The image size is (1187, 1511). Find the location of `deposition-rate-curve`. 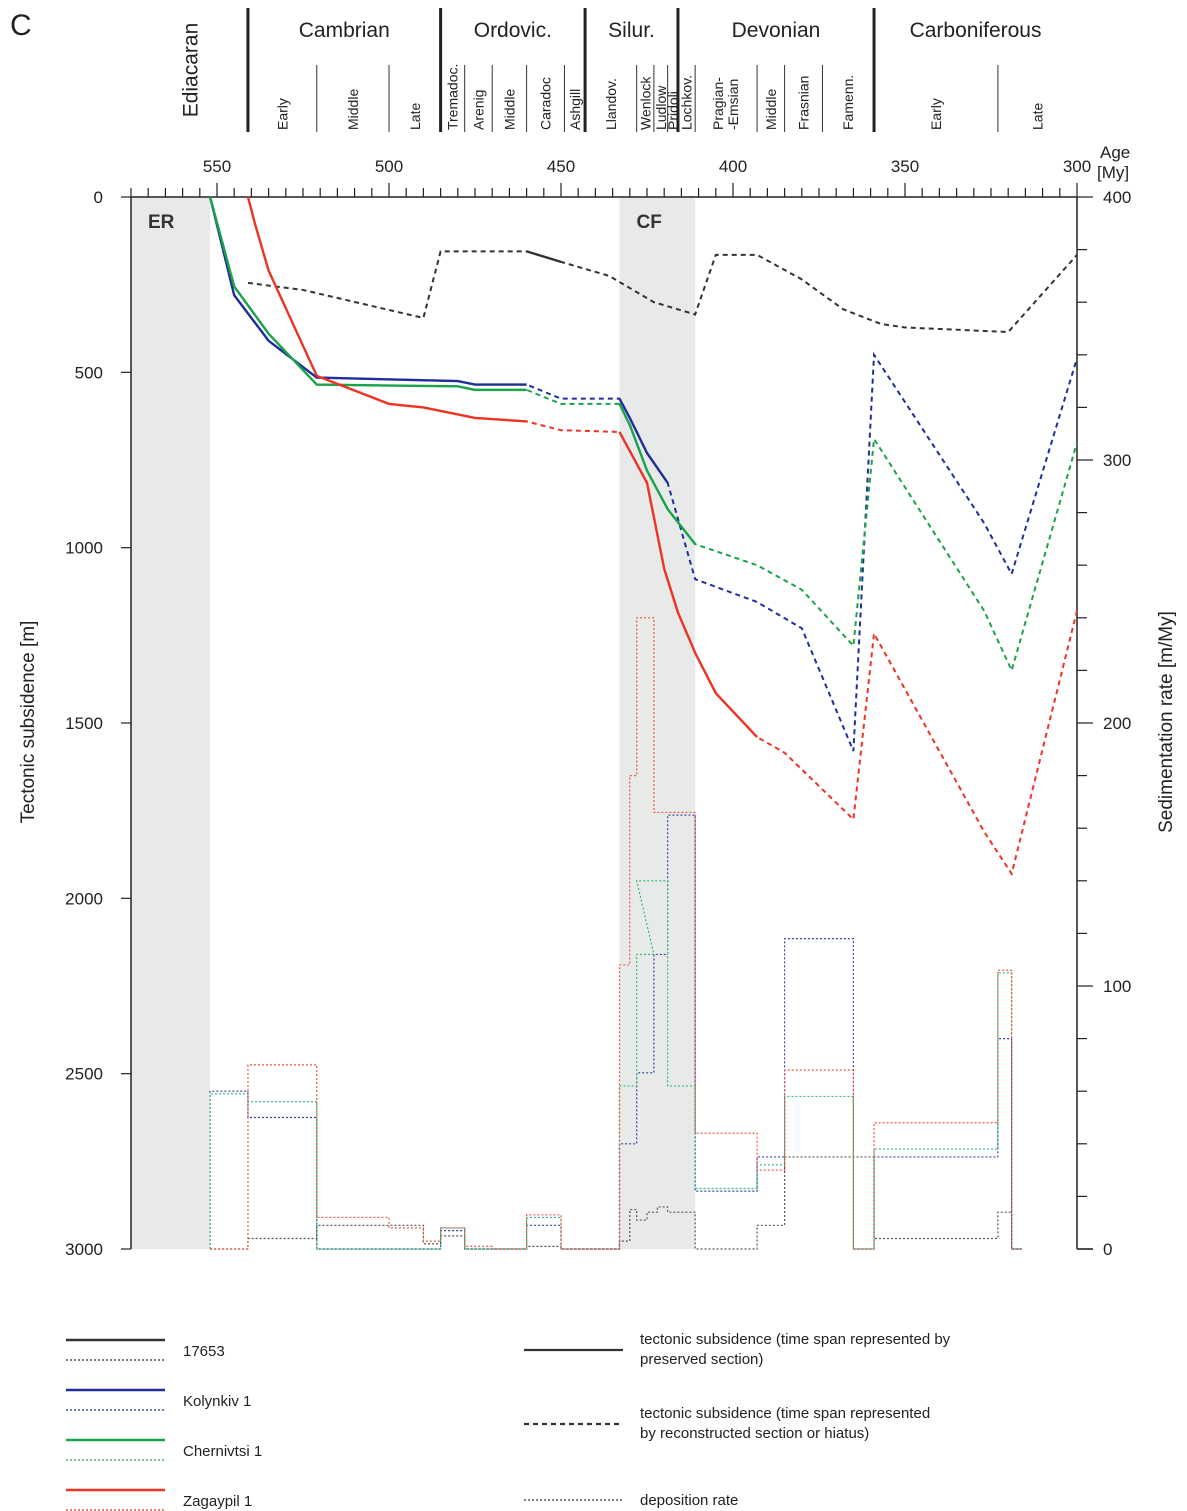

deposition-rate-curve is located at coordinates (616, 1203).